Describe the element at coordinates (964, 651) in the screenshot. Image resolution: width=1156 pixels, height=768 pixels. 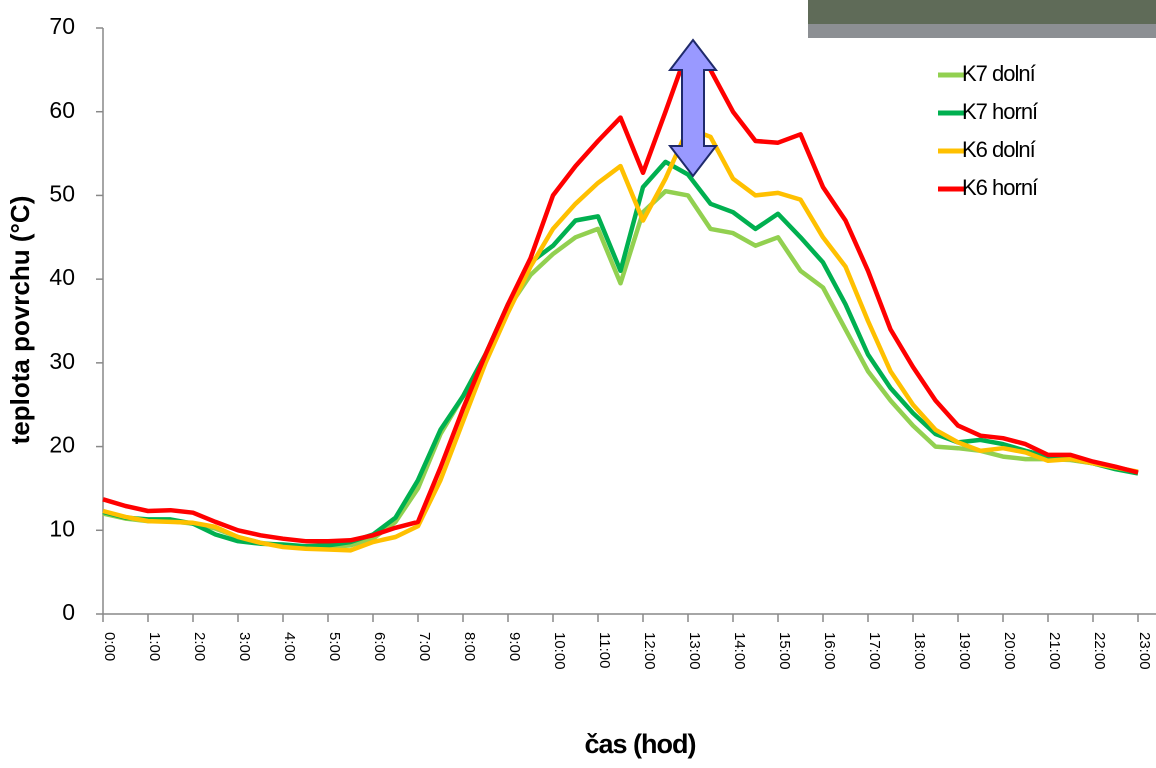
I see `x-tick-label: 19:00` at that location.